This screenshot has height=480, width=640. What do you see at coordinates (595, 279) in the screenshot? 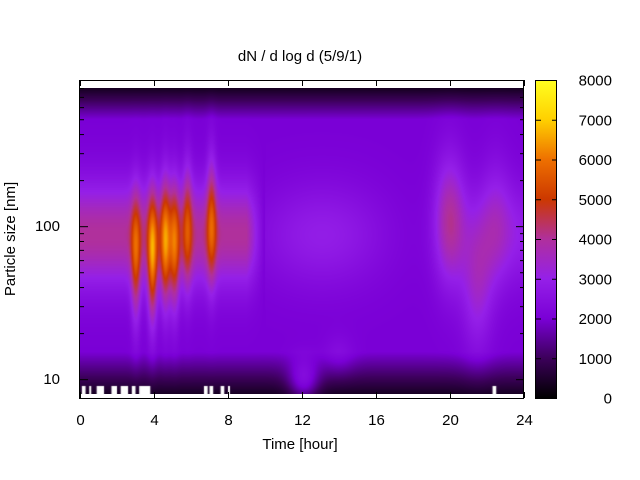
I see `colorbar-tick-label: 3000` at bounding box center [595, 279].